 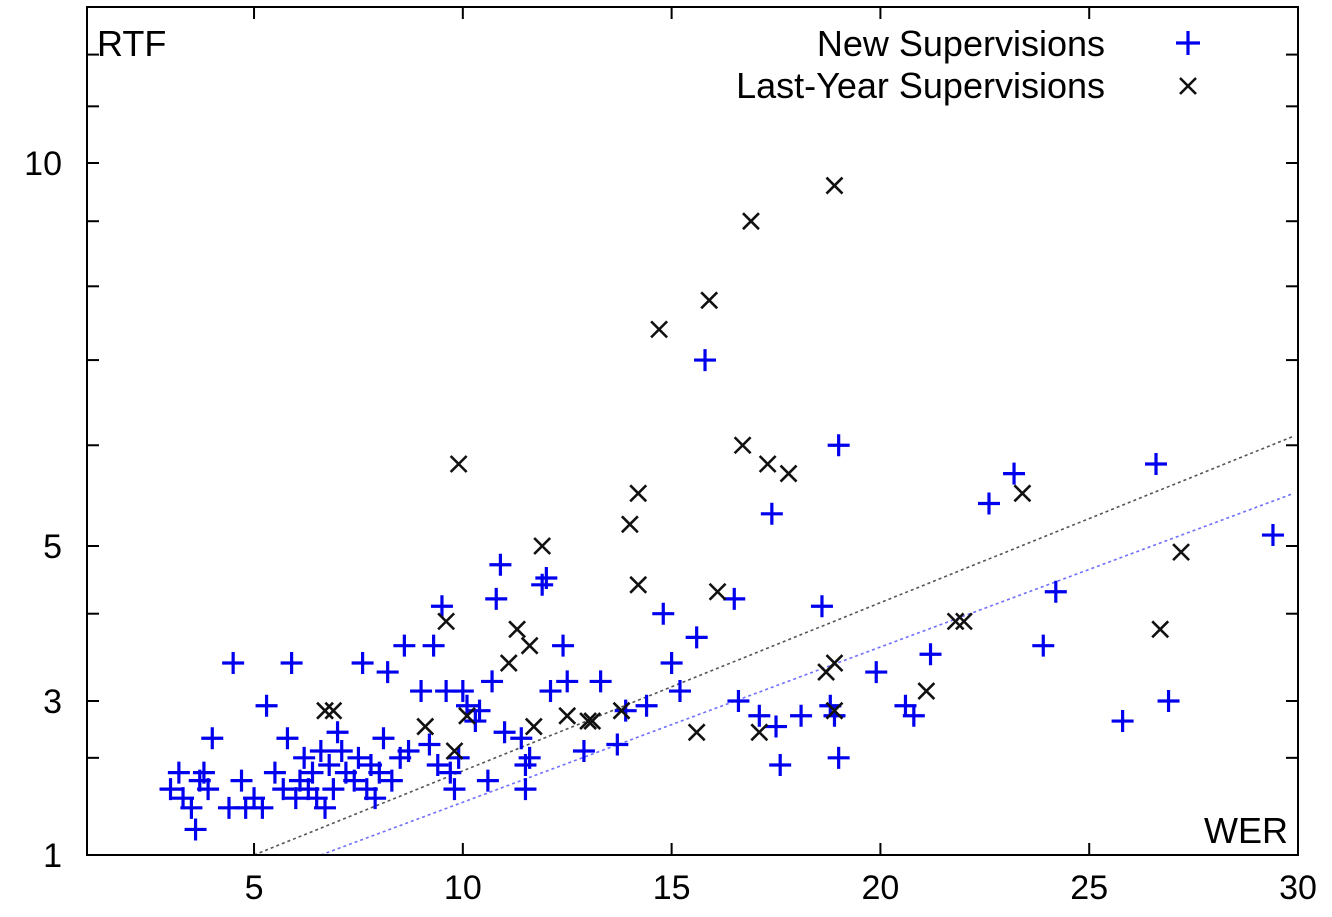 What do you see at coordinates (1246, 830) in the screenshot?
I see `x-axis-label: WER` at bounding box center [1246, 830].